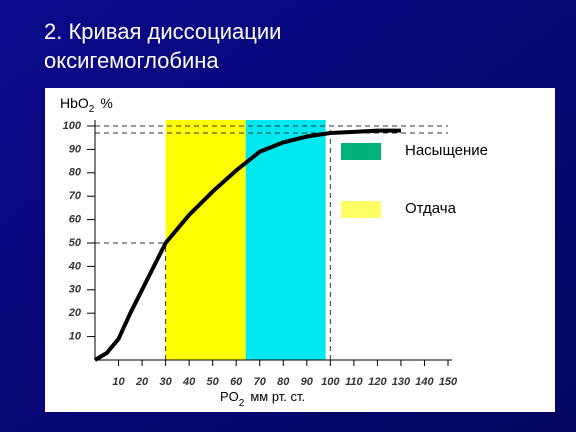 The height and width of the screenshot is (437, 576). Describe the element at coordinates (75, 220) in the screenshot. I see `y-tick-label: 60` at that location.